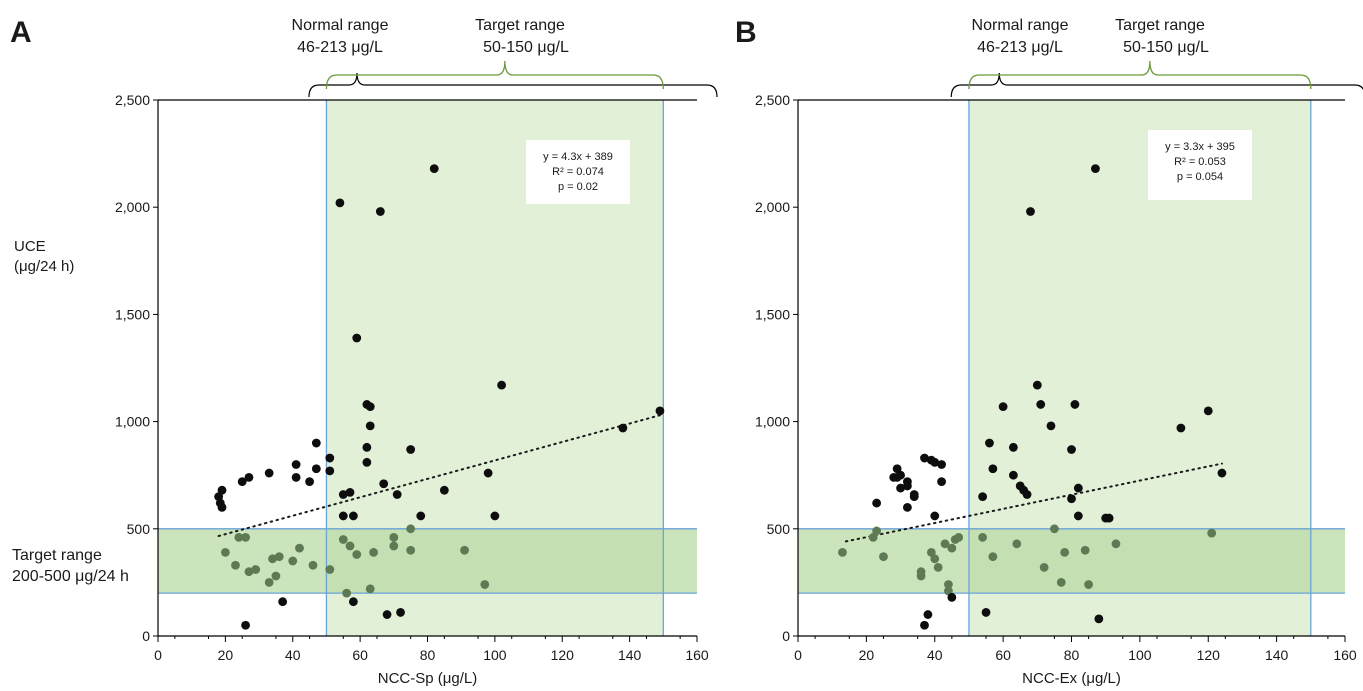 This screenshot has width=1363, height=691. What do you see at coordinates (578, 157) in the screenshot?
I see `equation-line: y = 4.3x + 389` at bounding box center [578, 157].